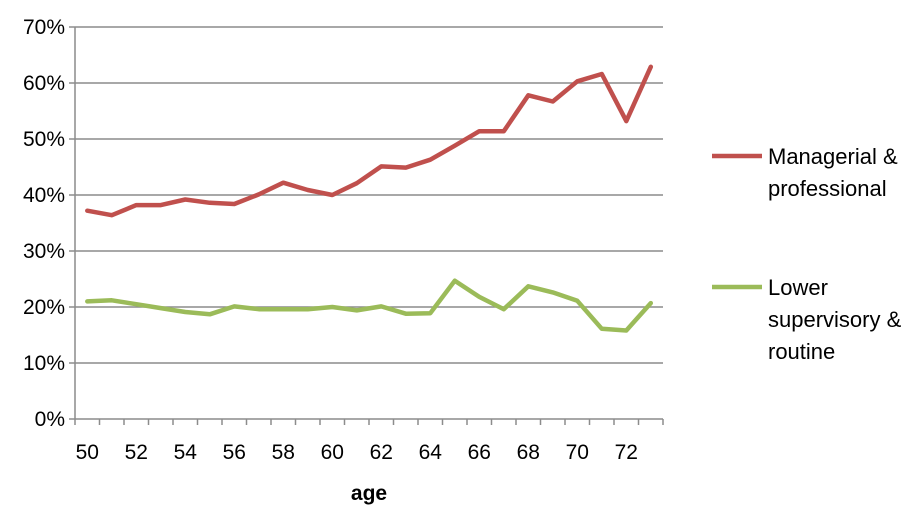 The height and width of the screenshot is (505, 914). I want to click on y-tick-label-10: 10%, so click(44, 363).